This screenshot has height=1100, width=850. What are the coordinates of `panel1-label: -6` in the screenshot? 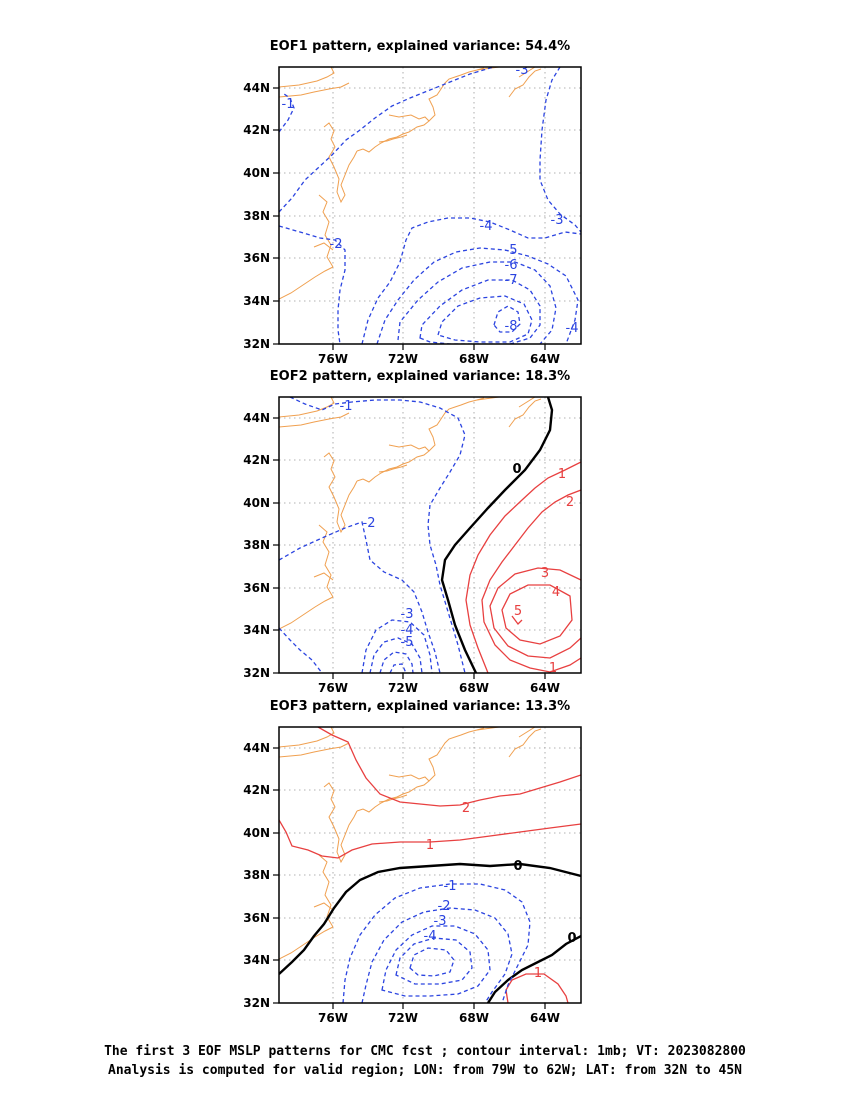 It's located at (511, 265).